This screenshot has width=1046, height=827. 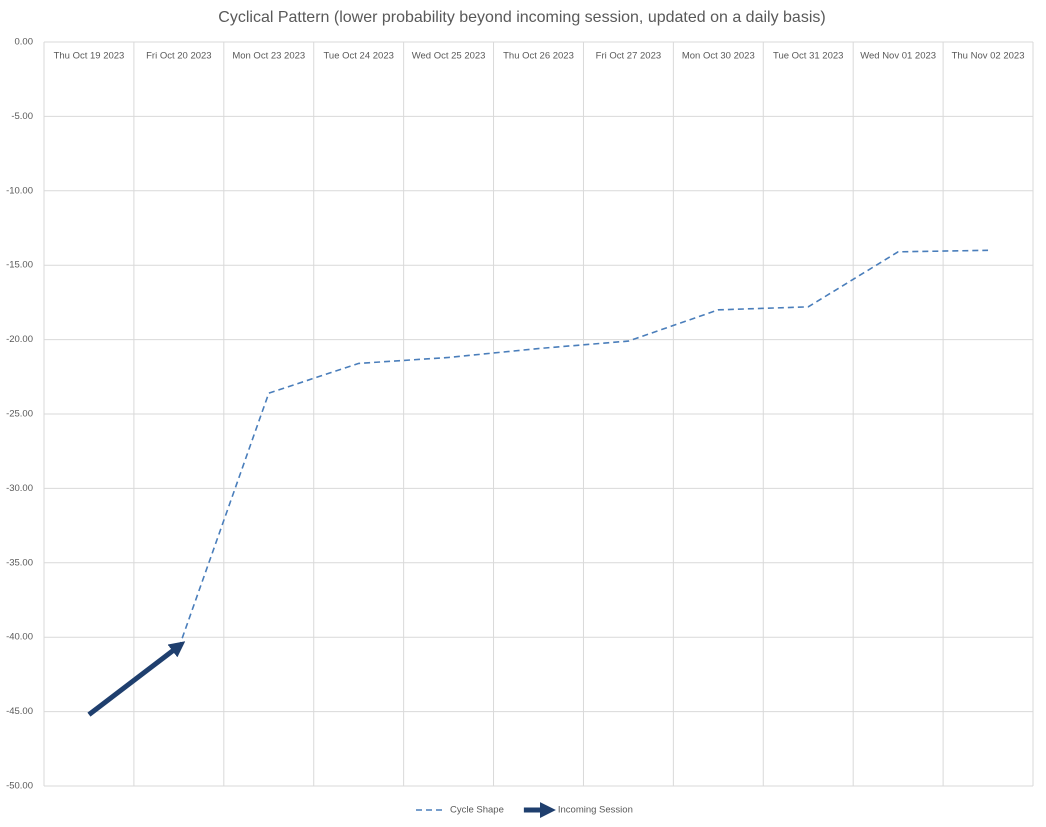 I want to click on y-tick-label: -50.00, so click(x=19, y=786).